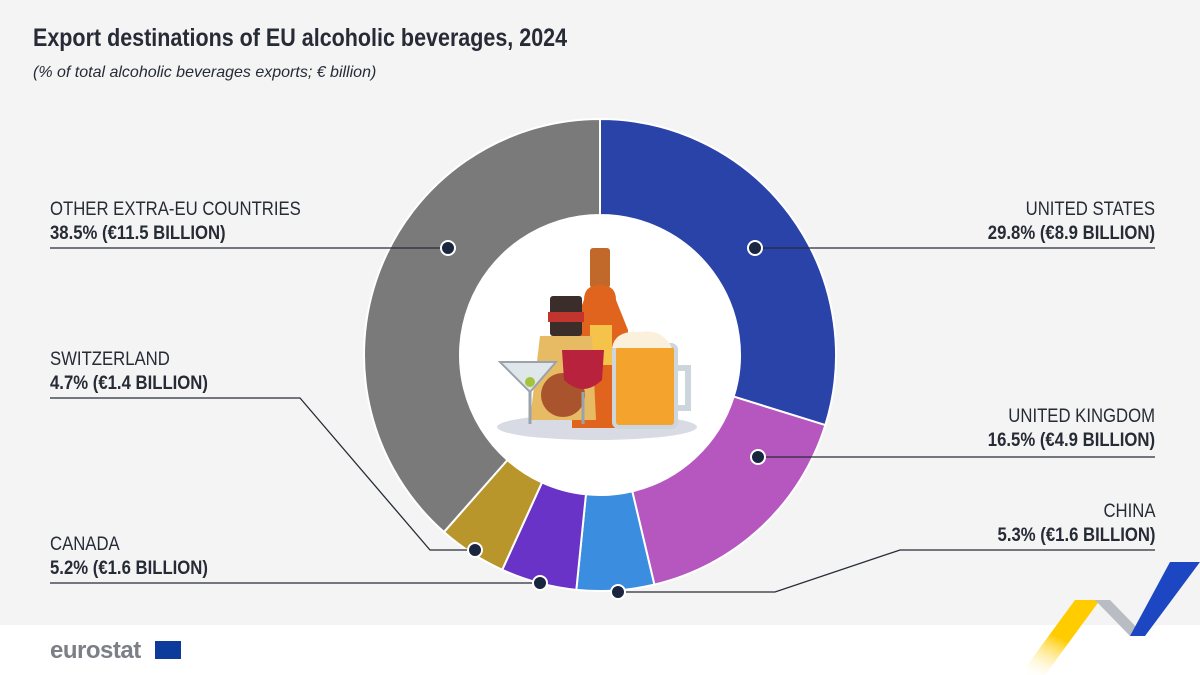 The width and height of the screenshot is (1200, 675). Describe the element at coordinates (262, 474) in the screenshot. I see `leader-line-switzerland` at that location.